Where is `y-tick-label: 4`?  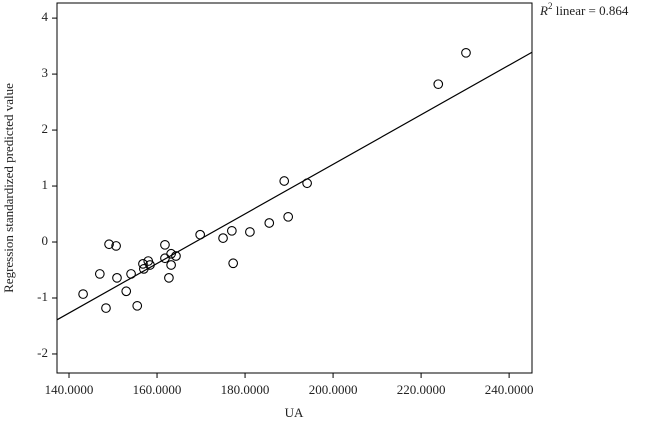
y-tick-label: 4 is located at coordinates (45, 16).